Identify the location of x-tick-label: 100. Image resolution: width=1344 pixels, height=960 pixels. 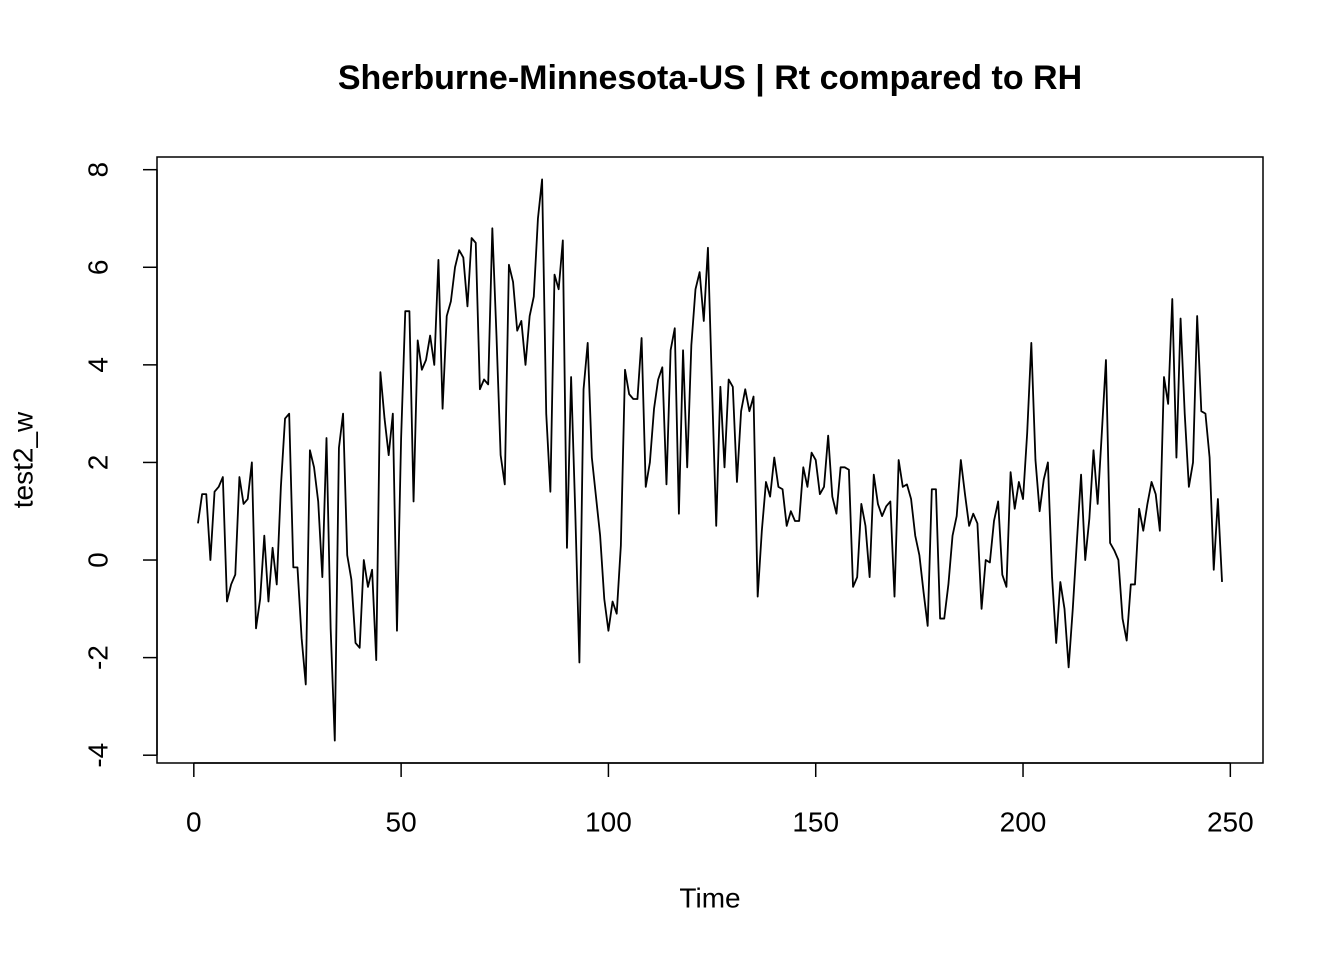
(608, 821).